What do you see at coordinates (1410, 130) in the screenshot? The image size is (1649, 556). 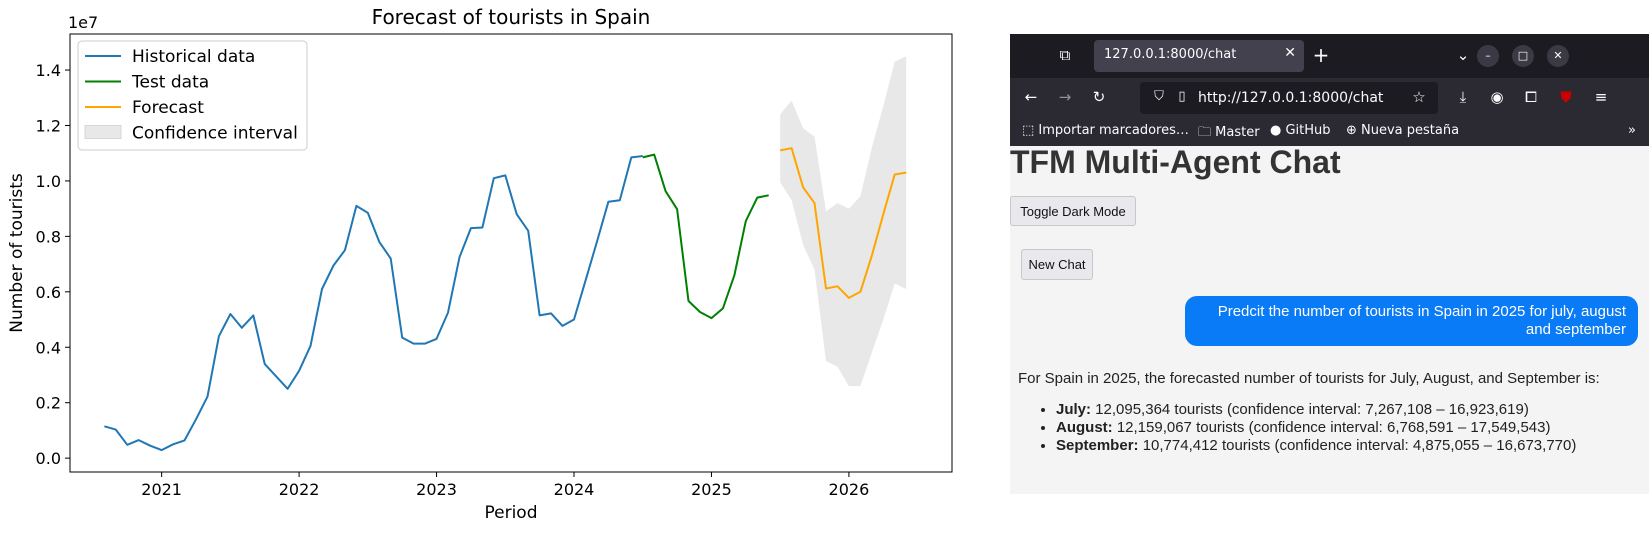 I see `bookmark-label: Nueva pestaña` at bounding box center [1410, 130].